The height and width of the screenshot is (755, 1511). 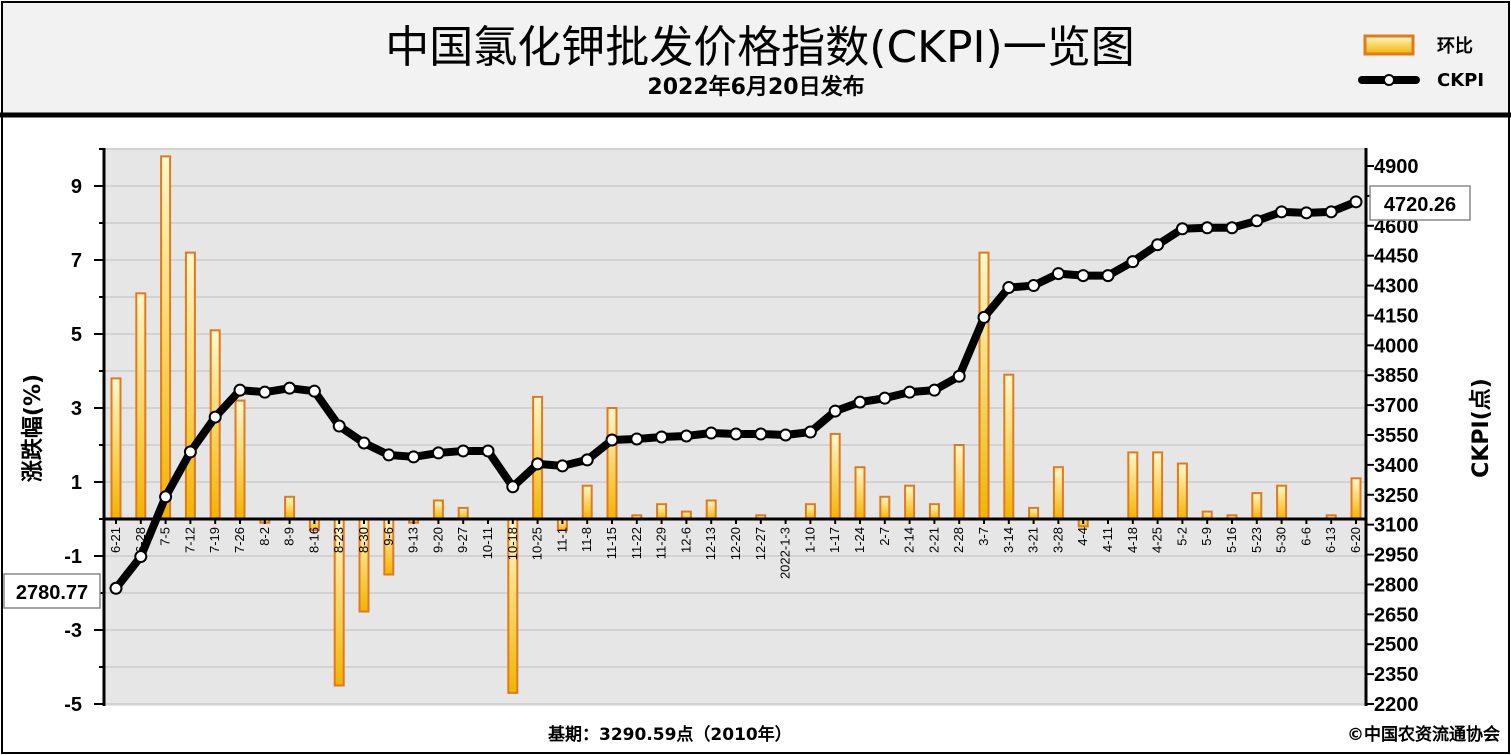 I want to click on right-tick-label: 4300, so click(x=1396, y=287).